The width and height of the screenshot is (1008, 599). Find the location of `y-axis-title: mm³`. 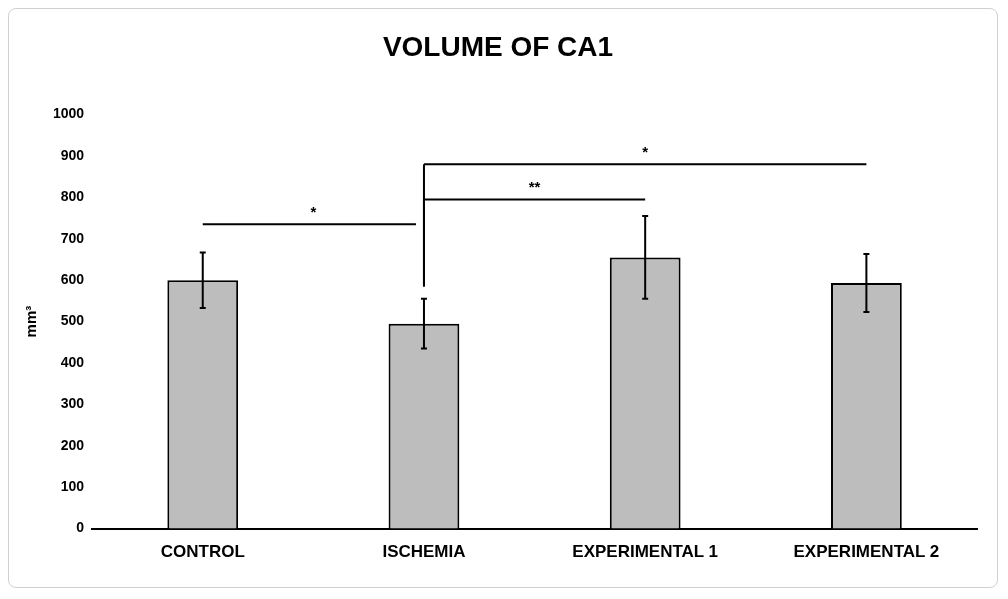

y-axis-title: mm³ is located at coordinates (31, 321).